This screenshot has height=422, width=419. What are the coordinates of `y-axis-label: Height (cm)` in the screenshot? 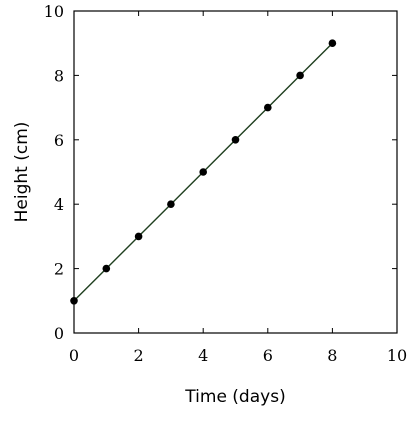 It's located at (22, 172).